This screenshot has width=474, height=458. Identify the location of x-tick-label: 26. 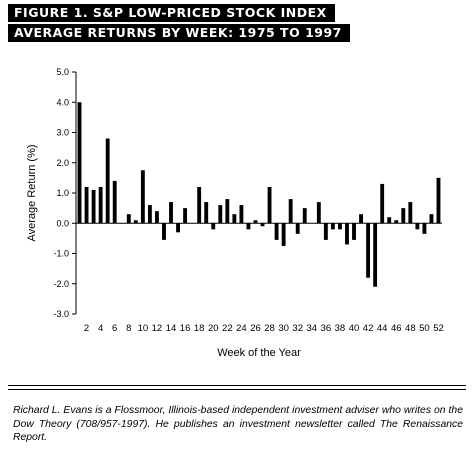
(255, 328).